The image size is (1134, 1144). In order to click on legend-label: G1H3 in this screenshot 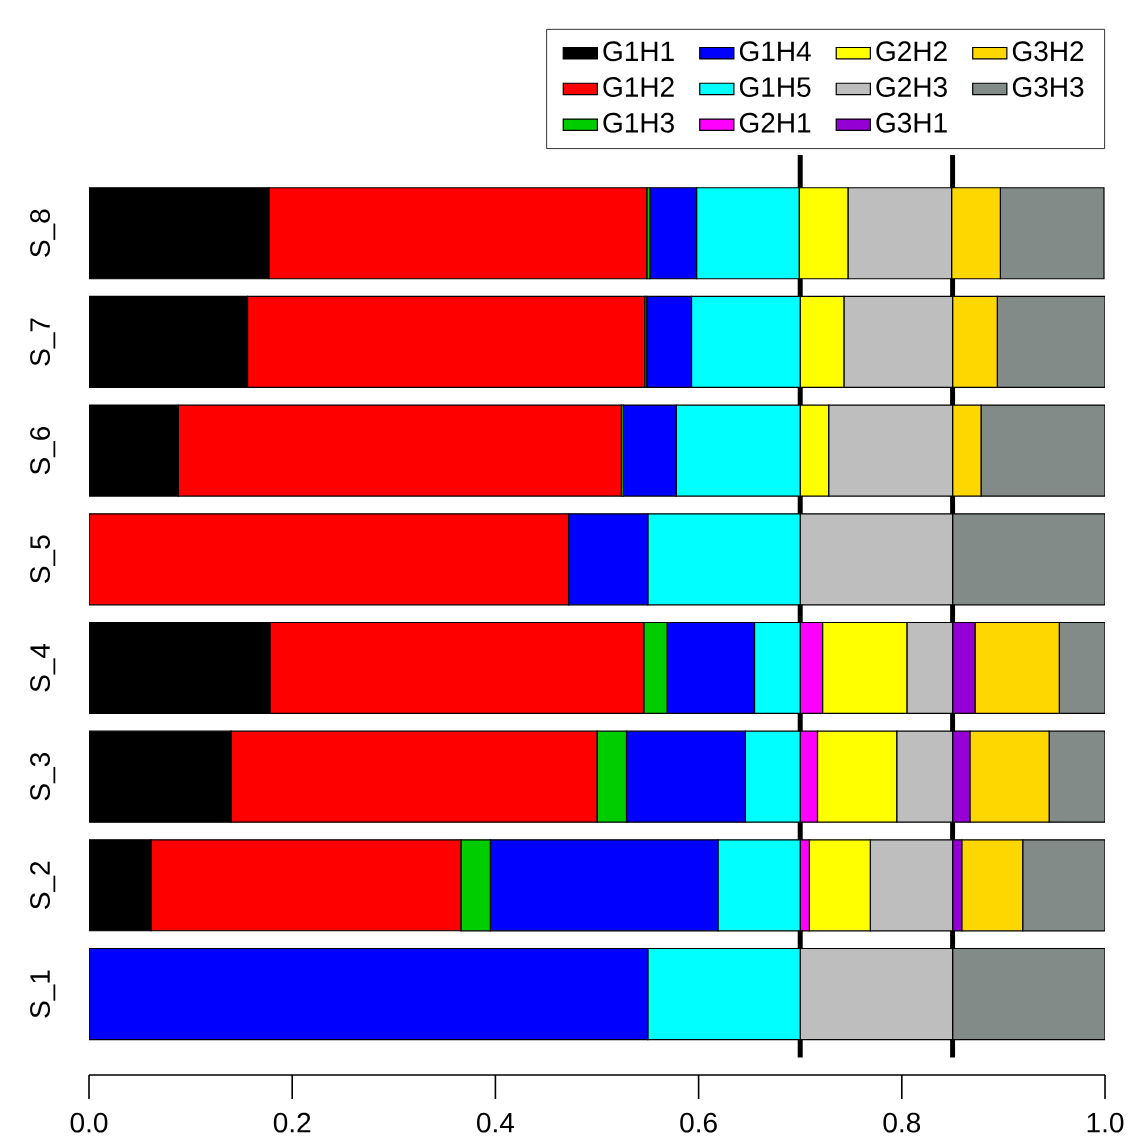, I will do `click(638, 122)`.